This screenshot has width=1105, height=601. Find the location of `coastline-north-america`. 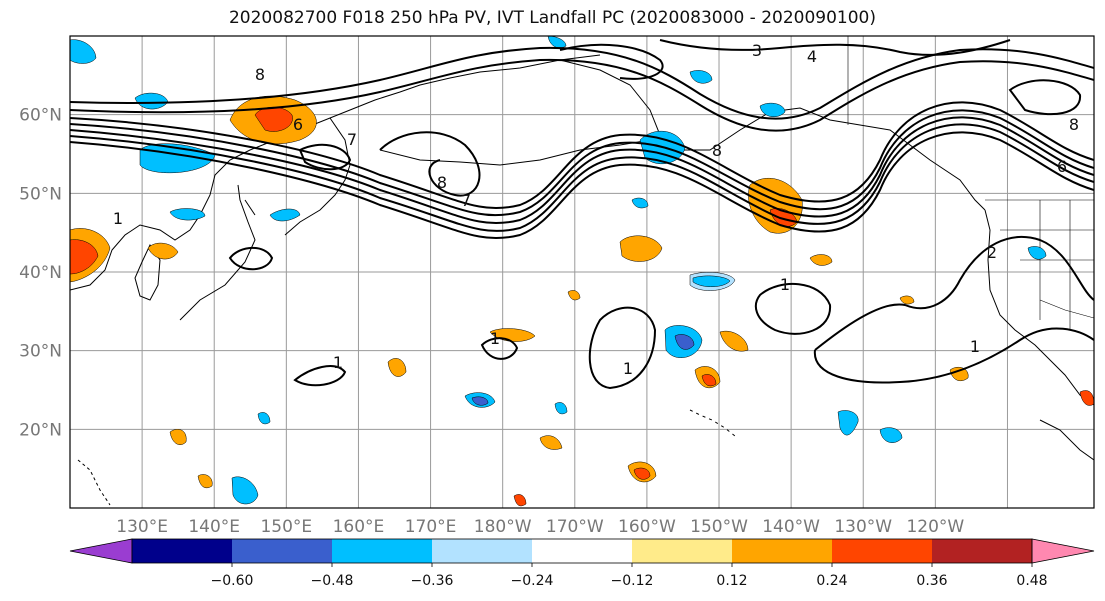

coastline-north-america is located at coordinates (1039, 307).